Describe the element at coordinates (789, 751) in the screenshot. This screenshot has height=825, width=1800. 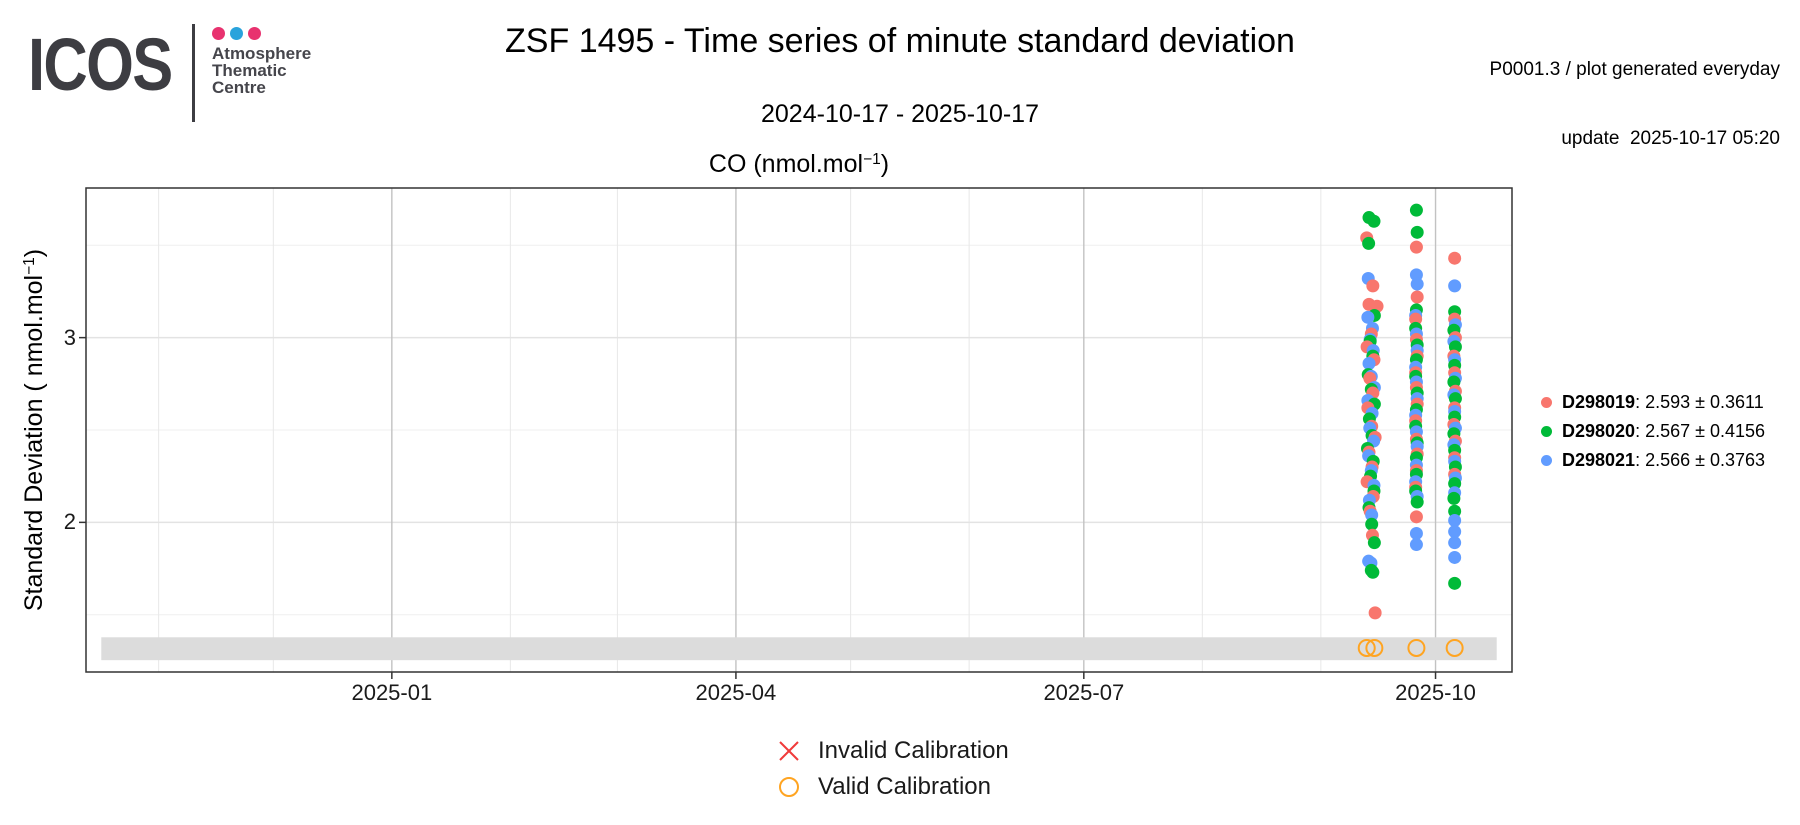
I see `invalid-calibration-icon` at that location.